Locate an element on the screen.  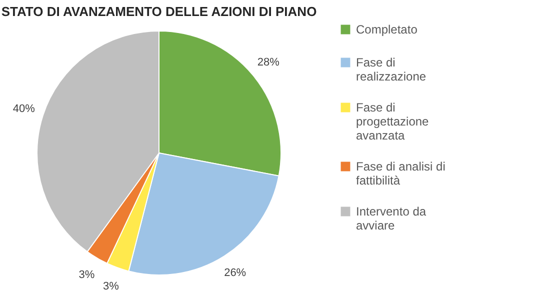
legend-label: Fase di realizzazione is located at coordinates (391, 70).